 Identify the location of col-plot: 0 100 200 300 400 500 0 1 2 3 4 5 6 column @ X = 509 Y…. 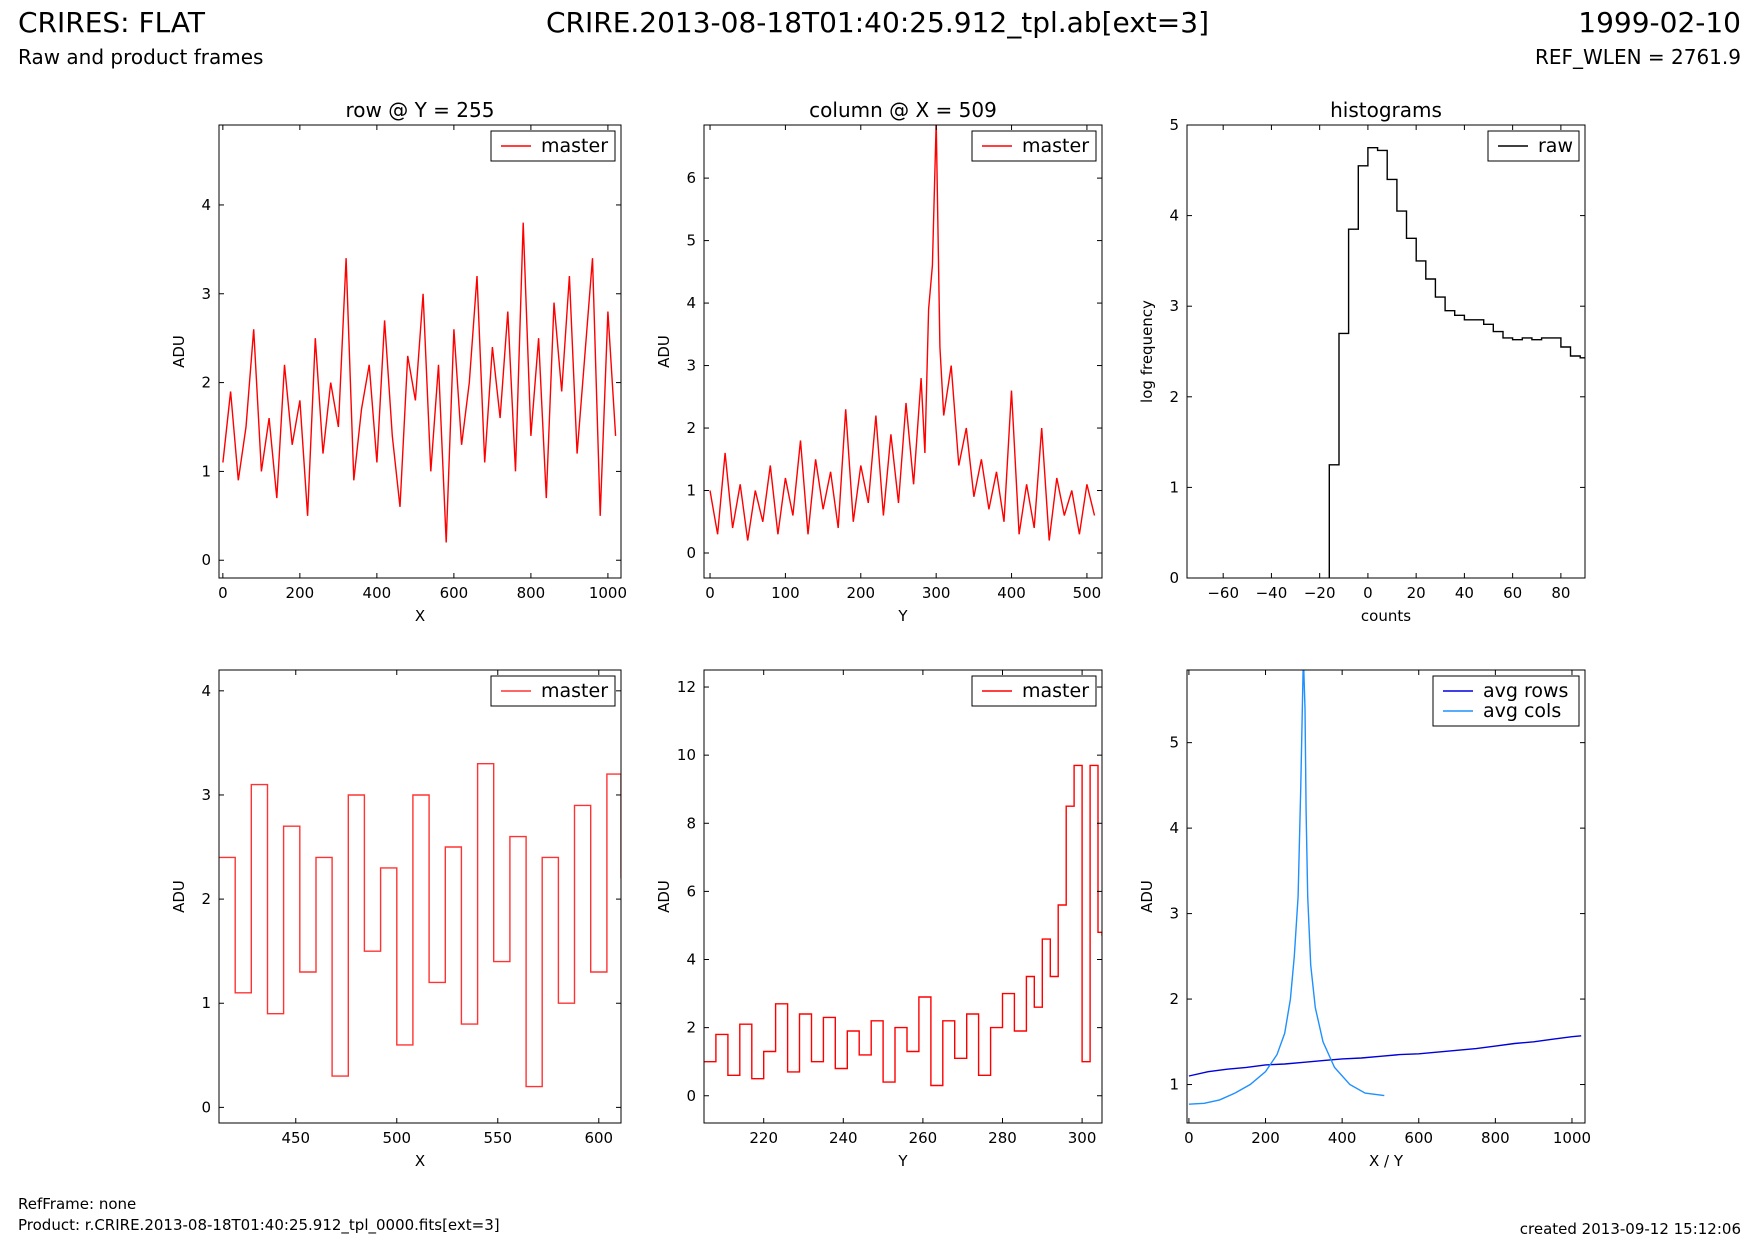
(879, 361).